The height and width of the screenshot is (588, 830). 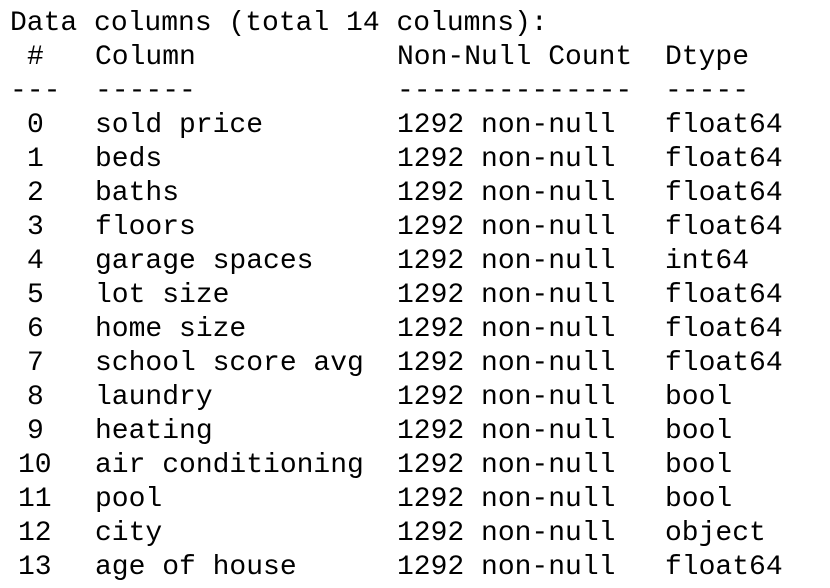 I want to click on header-non-null-count: Non-Null Count, so click(x=515, y=57).